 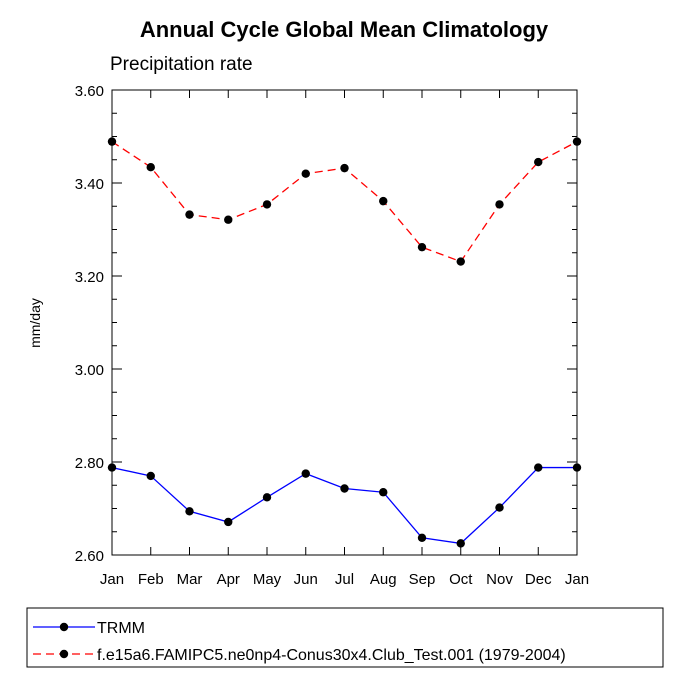 What do you see at coordinates (112, 579) in the screenshot?
I see `x-tick-label-0: Jan` at bounding box center [112, 579].